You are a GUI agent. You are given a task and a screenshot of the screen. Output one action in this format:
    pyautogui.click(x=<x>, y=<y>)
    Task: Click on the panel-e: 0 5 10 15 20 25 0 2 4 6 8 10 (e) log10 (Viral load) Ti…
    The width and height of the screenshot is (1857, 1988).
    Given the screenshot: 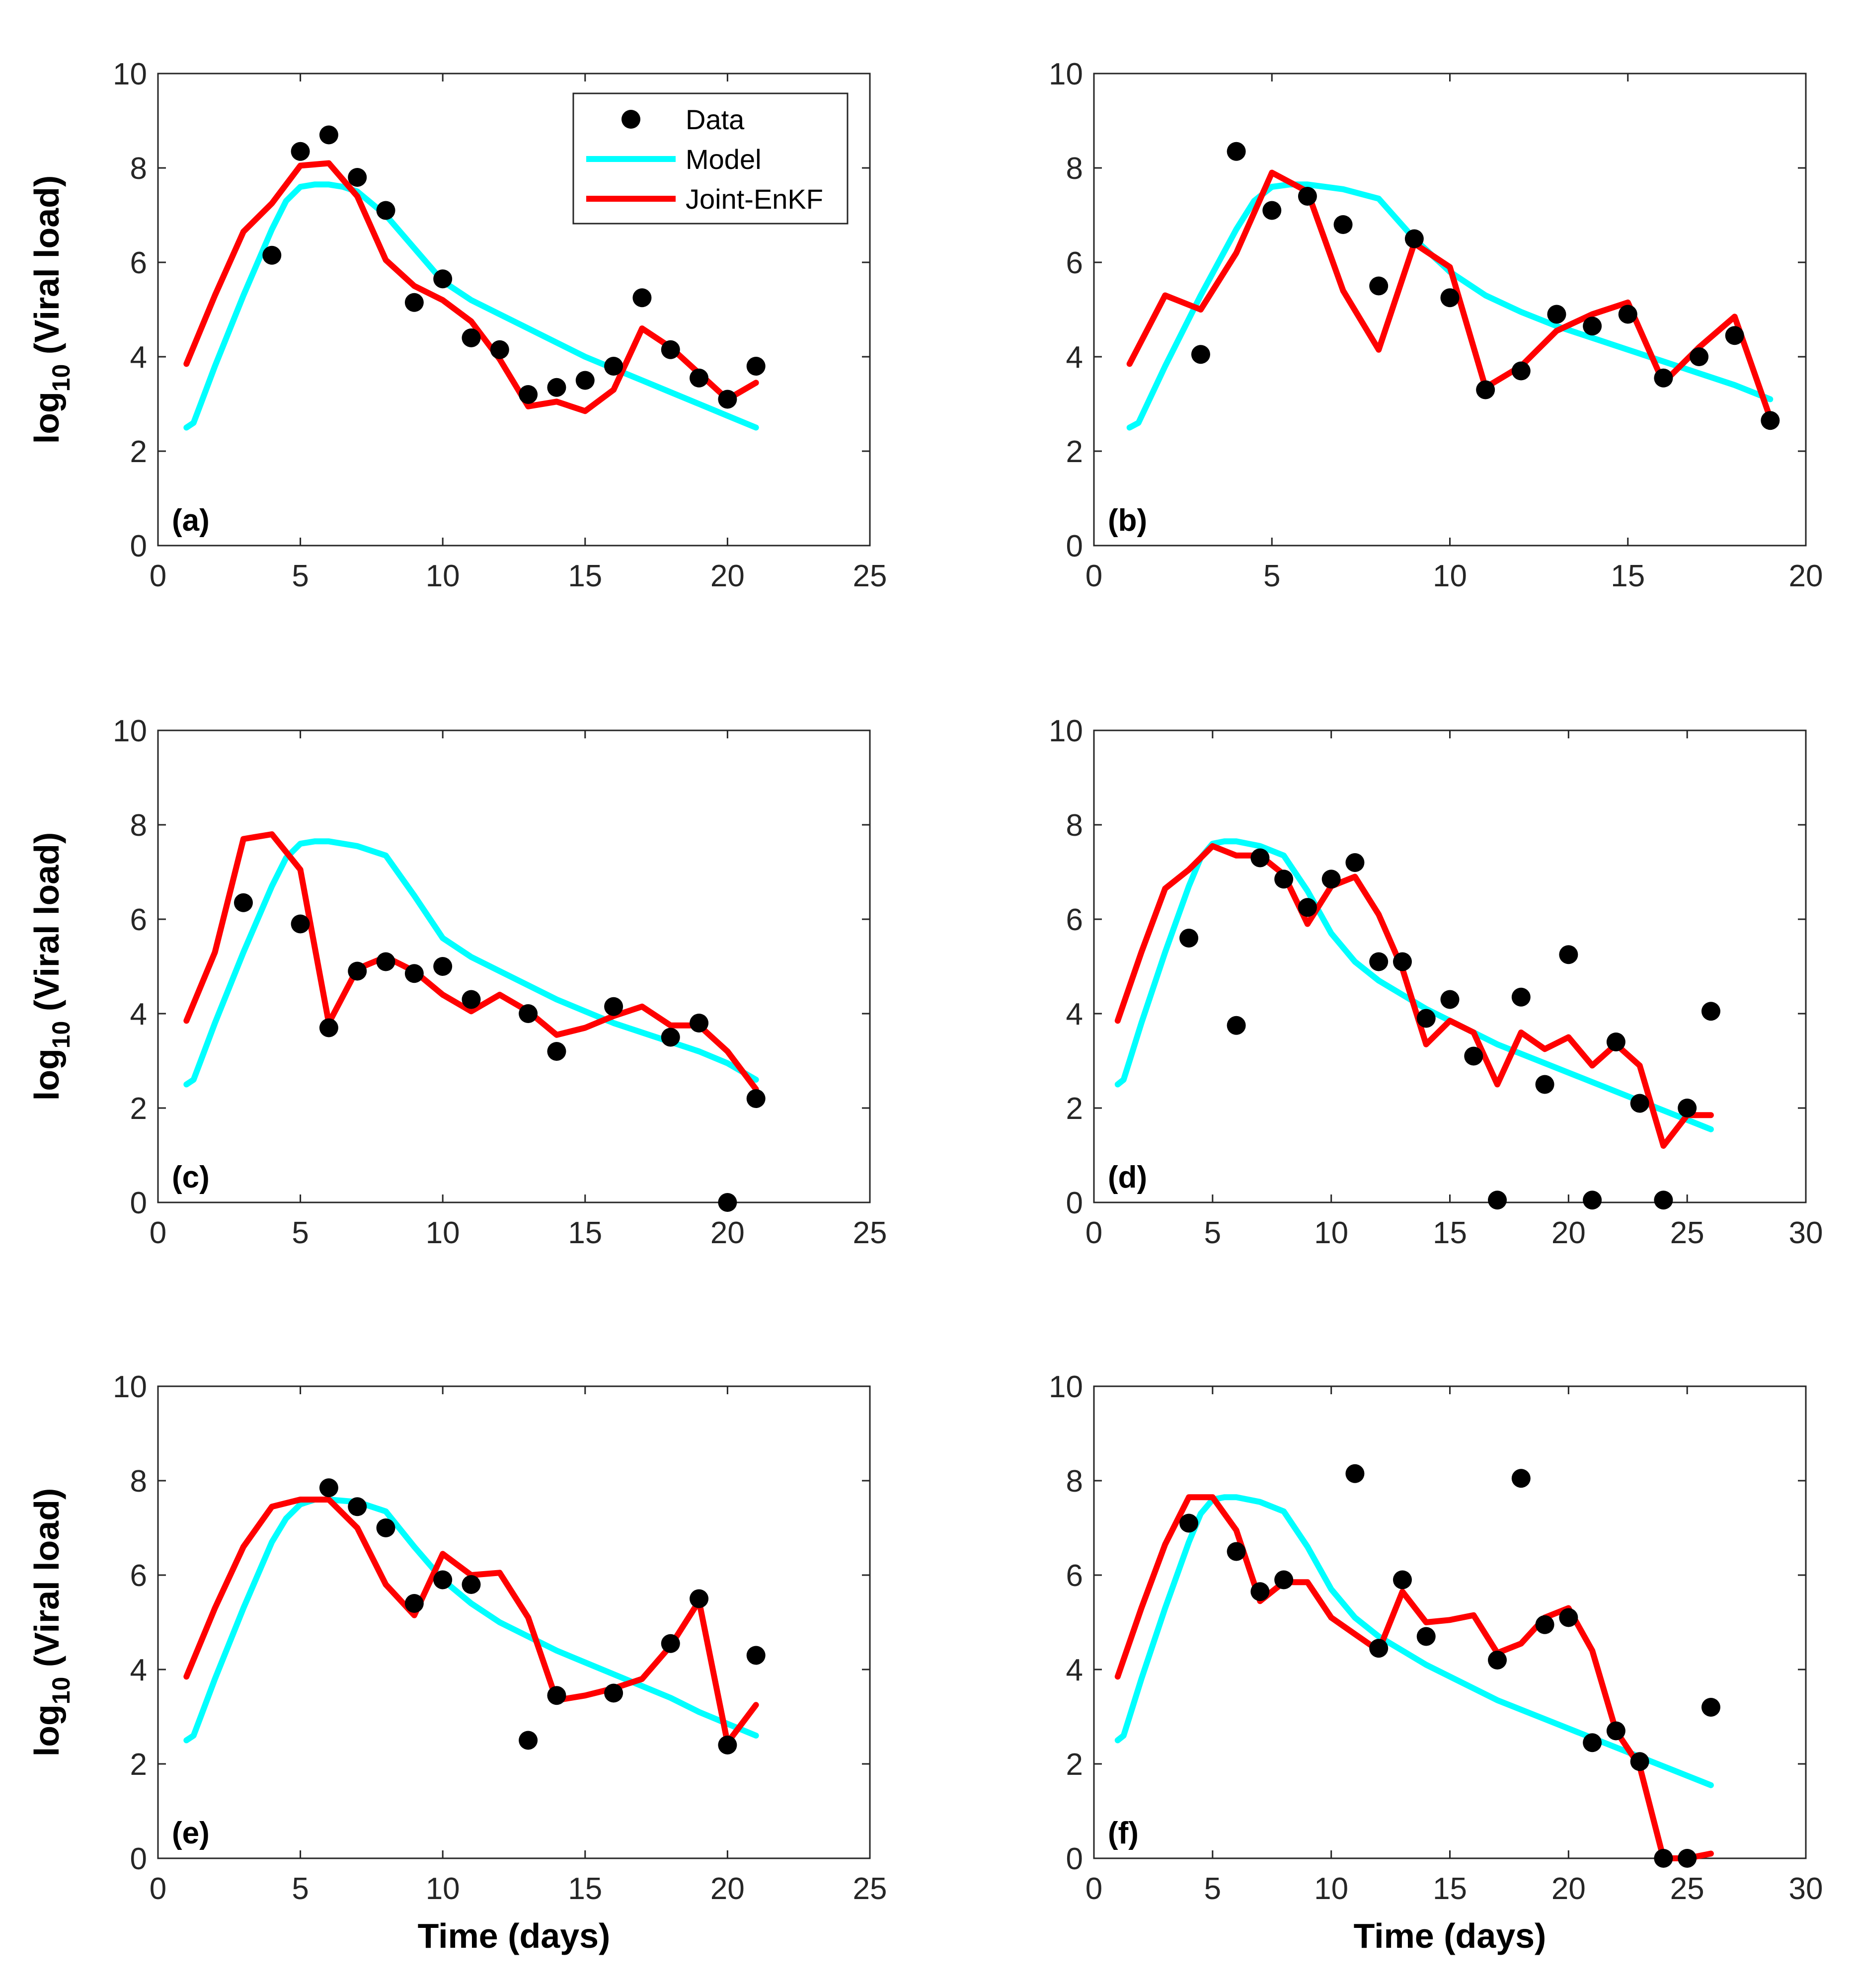 What is the action you would take?
    pyautogui.click(x=457, y=1662)
    